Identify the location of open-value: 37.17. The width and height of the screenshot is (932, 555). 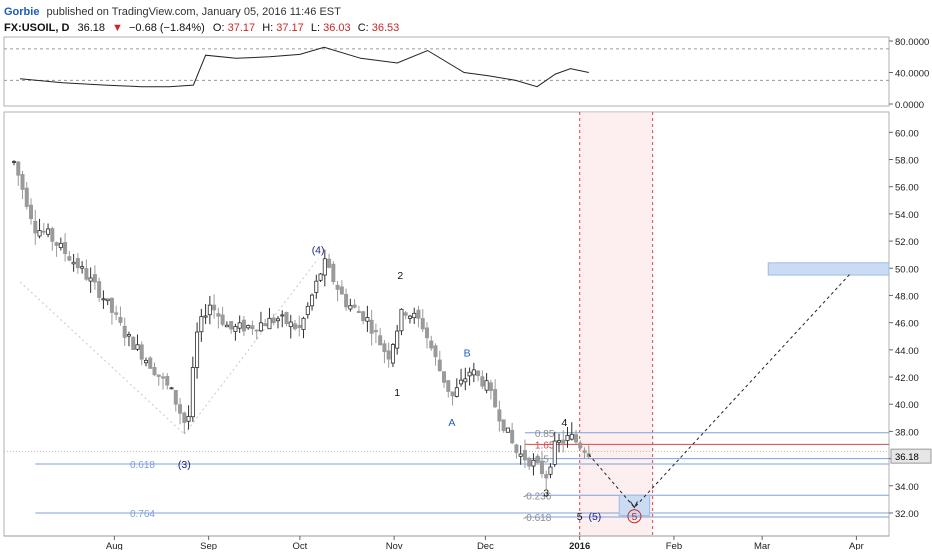
(242, 28).